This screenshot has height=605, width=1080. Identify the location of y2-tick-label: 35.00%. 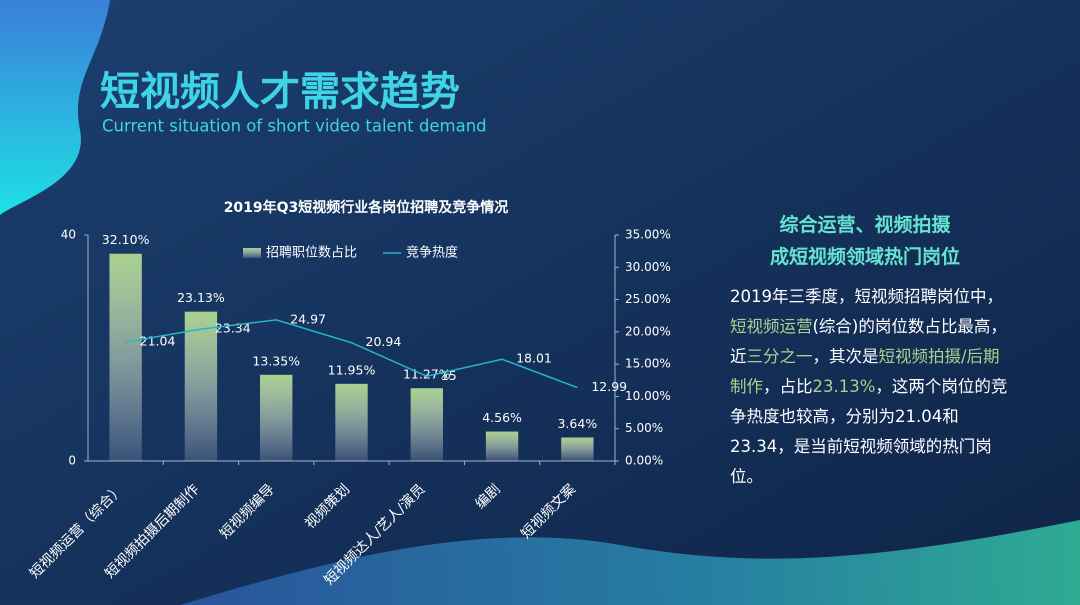
(648, 235).